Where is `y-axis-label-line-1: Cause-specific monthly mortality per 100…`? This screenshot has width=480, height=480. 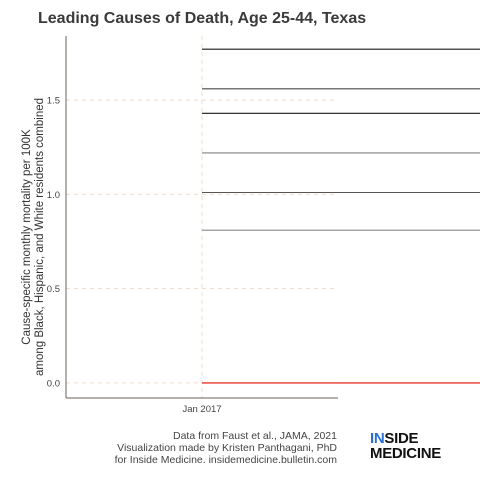
y-axis-label-line-1: Cause-specific monthly mortality per 100… is located at coordinates (27, 237).